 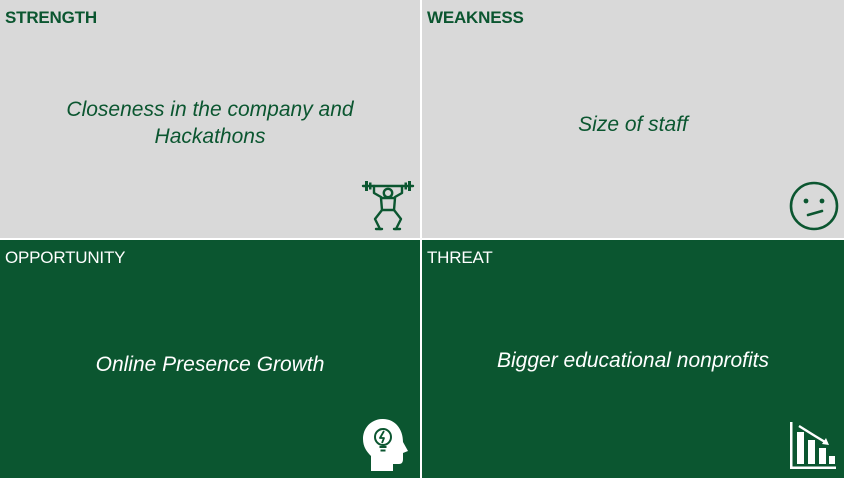 I want to click on strength-text: Closeness in the company and Hackathons, so click(x=210, y=123).